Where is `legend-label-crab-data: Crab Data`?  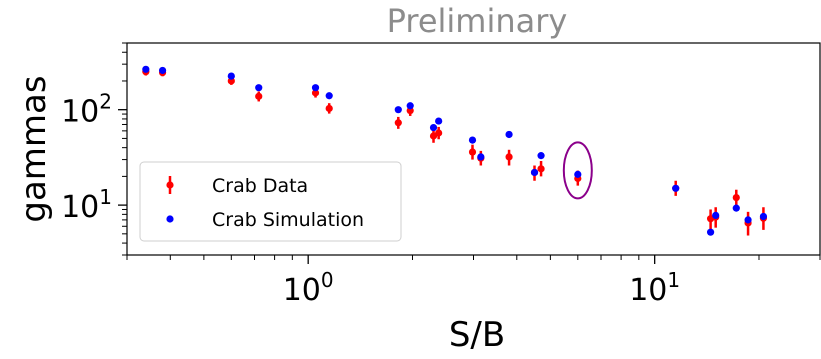
legend-label-crab-data: Crab Data is located at coordinates (260, 186).